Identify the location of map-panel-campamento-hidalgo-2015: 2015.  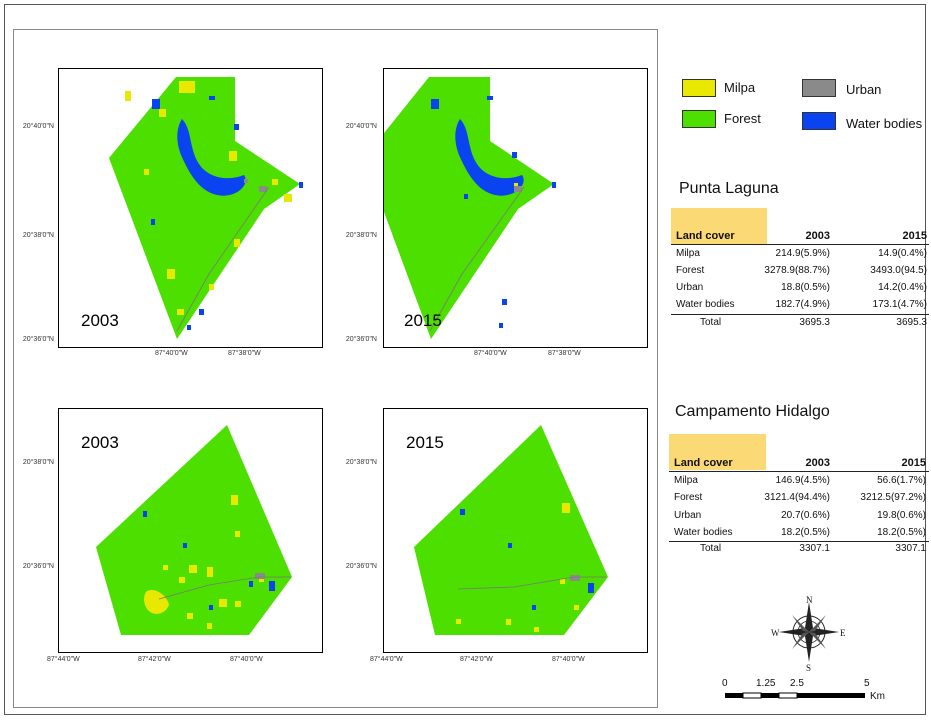
(515, 530).